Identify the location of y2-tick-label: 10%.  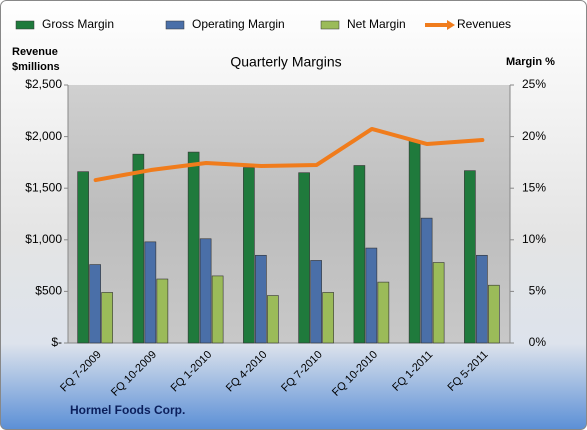
(534, 239).